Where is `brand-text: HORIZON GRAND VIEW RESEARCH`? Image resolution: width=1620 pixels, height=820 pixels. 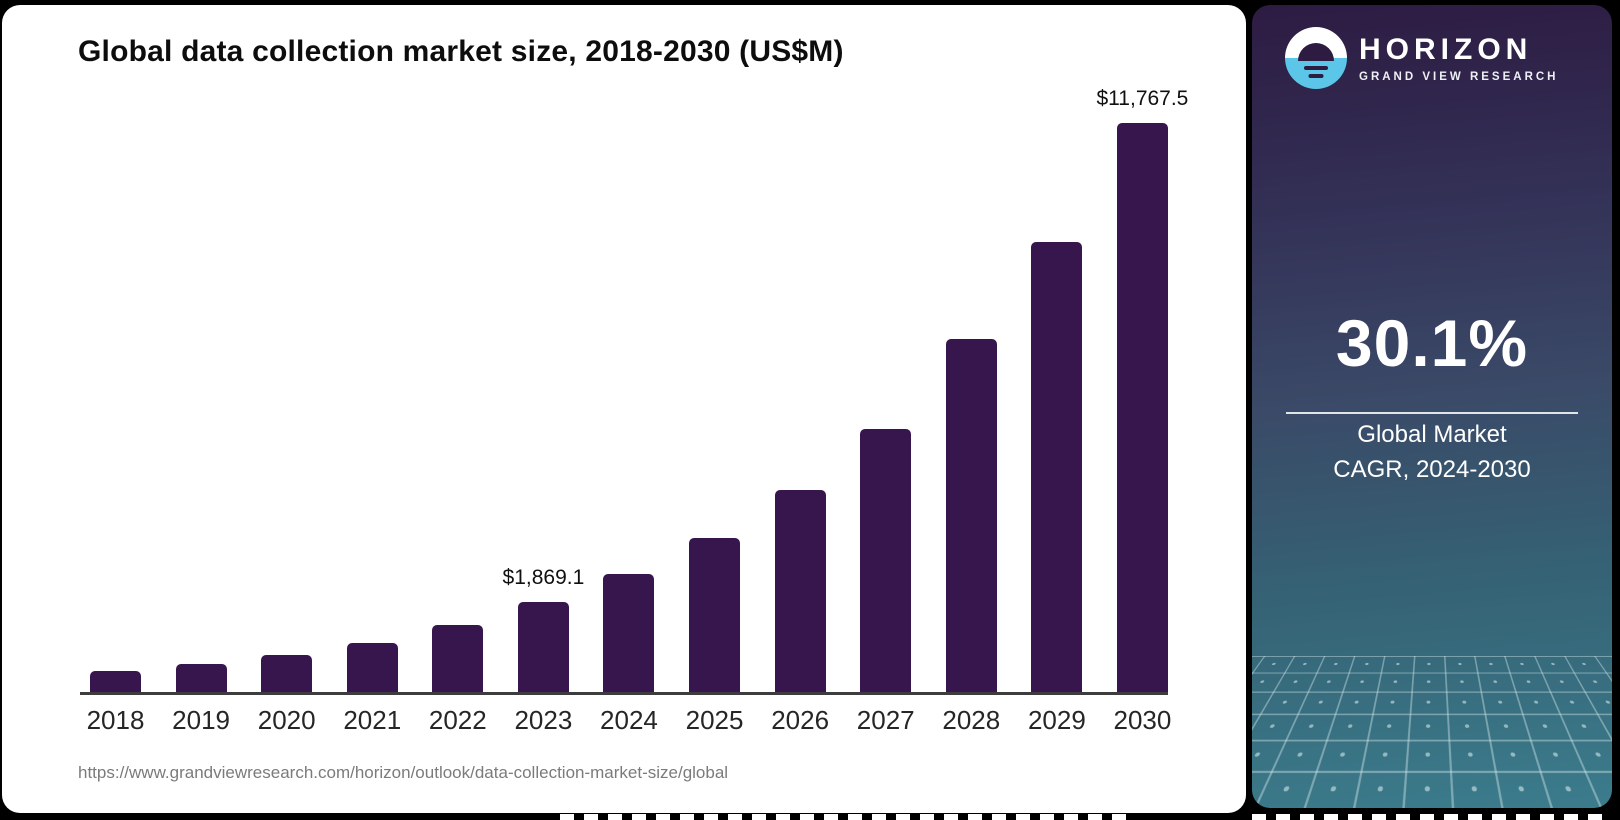
brand-text: HORIZON GRAND VIEW RESEARCH is located at coordinates (1459, 57).